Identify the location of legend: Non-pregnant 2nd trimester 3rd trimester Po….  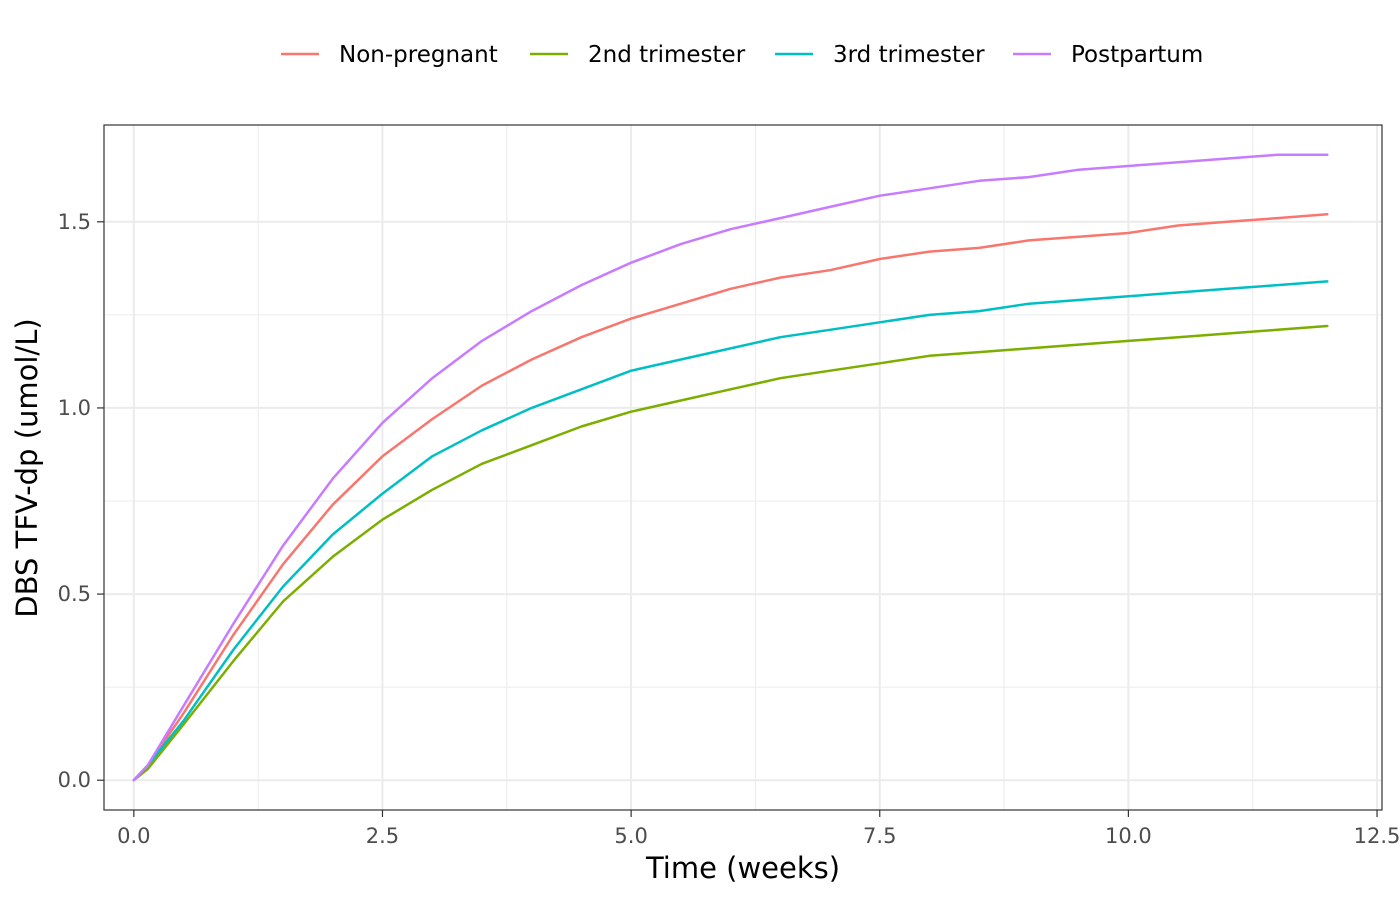
(742, 55).